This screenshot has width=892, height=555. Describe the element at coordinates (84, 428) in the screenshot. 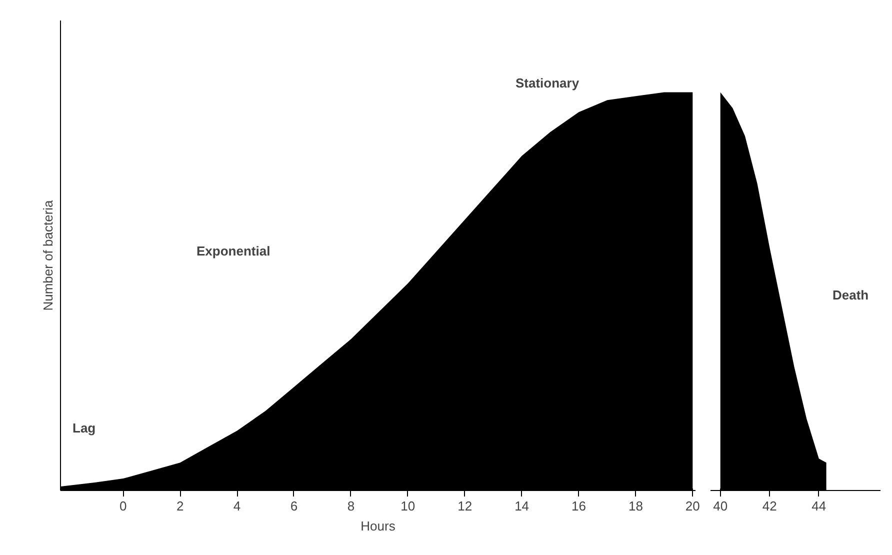

I see `annotation: Lag` at that location.